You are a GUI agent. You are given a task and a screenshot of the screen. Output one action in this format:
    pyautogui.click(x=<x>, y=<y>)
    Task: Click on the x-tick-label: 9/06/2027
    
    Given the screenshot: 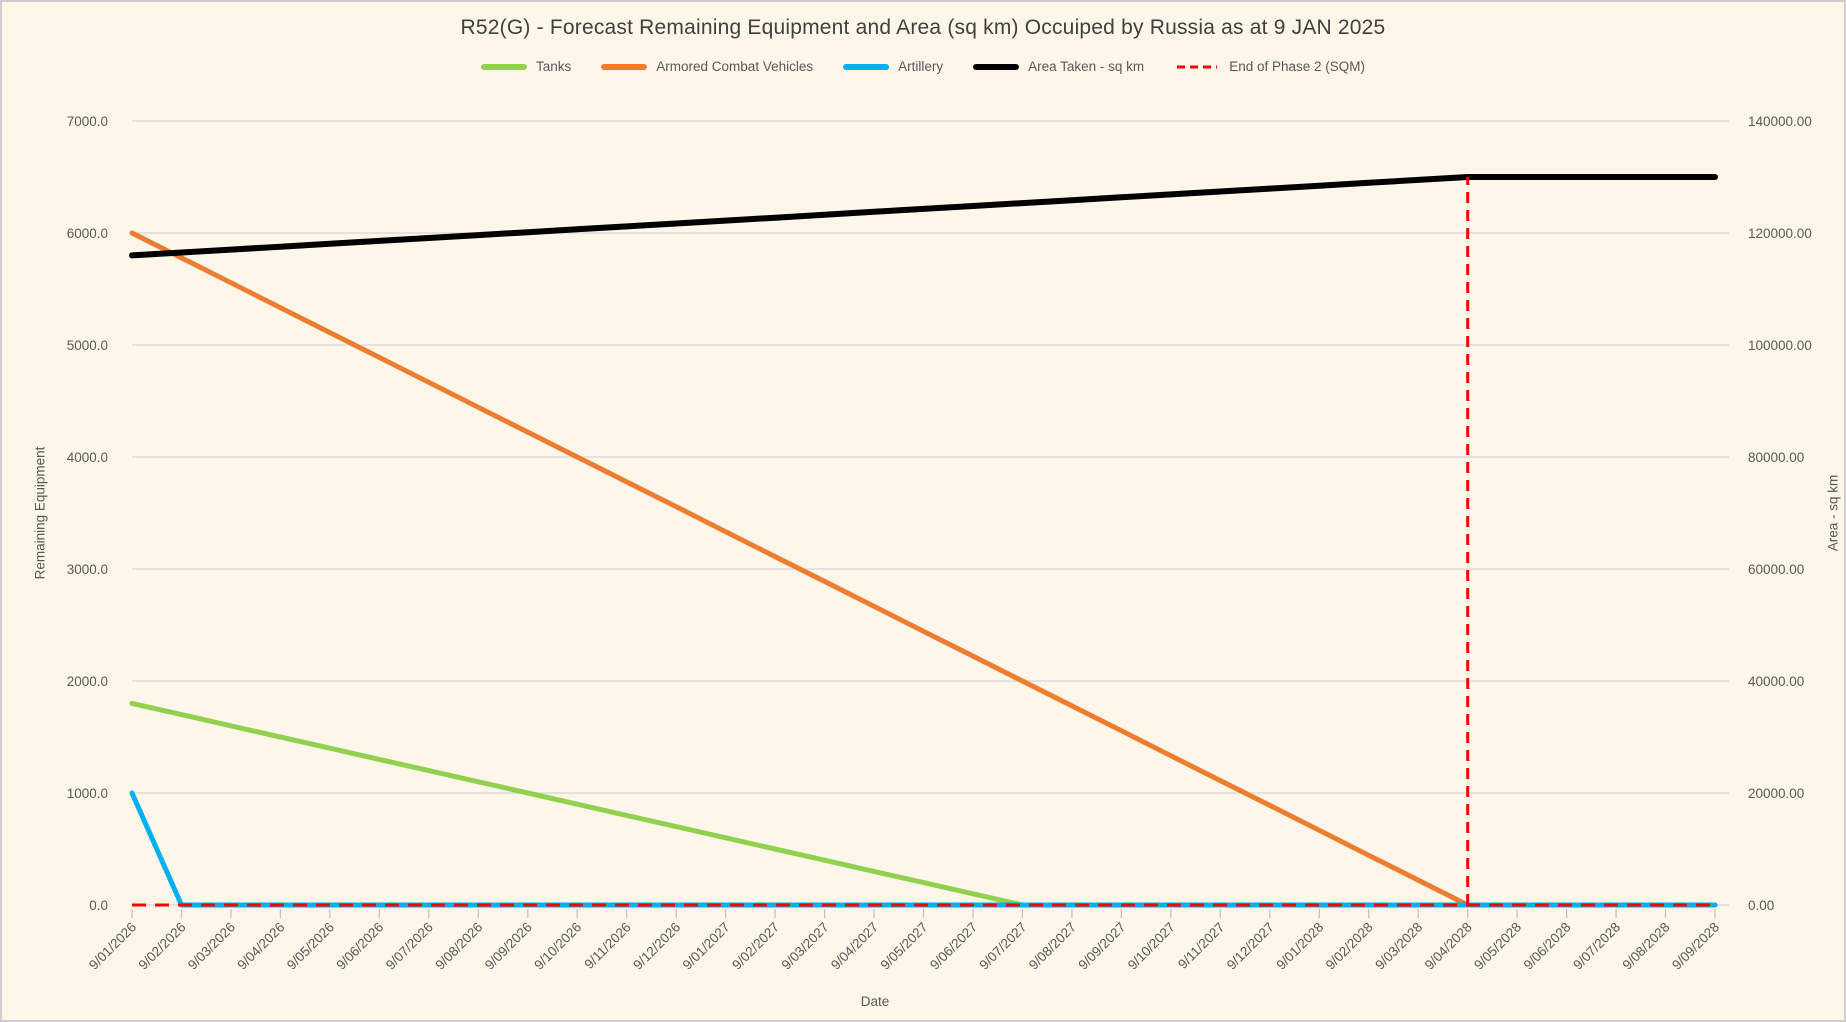 What is the action you would take?
    pyautogui.click(x=953, y=946)
    